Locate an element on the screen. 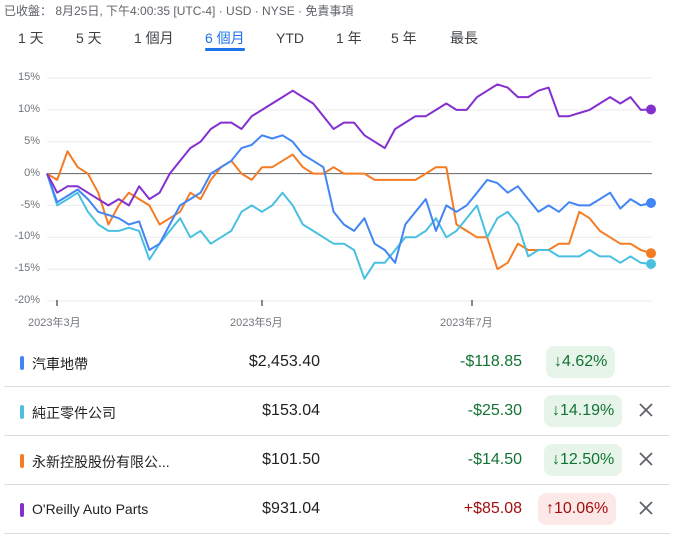 The width and height of the screenshot is (677, 538). range-tabs: 1 天 5 天 1 個月 6 個月 YTD 1 年 5 年 最長 is located at coordinates (338, 41).